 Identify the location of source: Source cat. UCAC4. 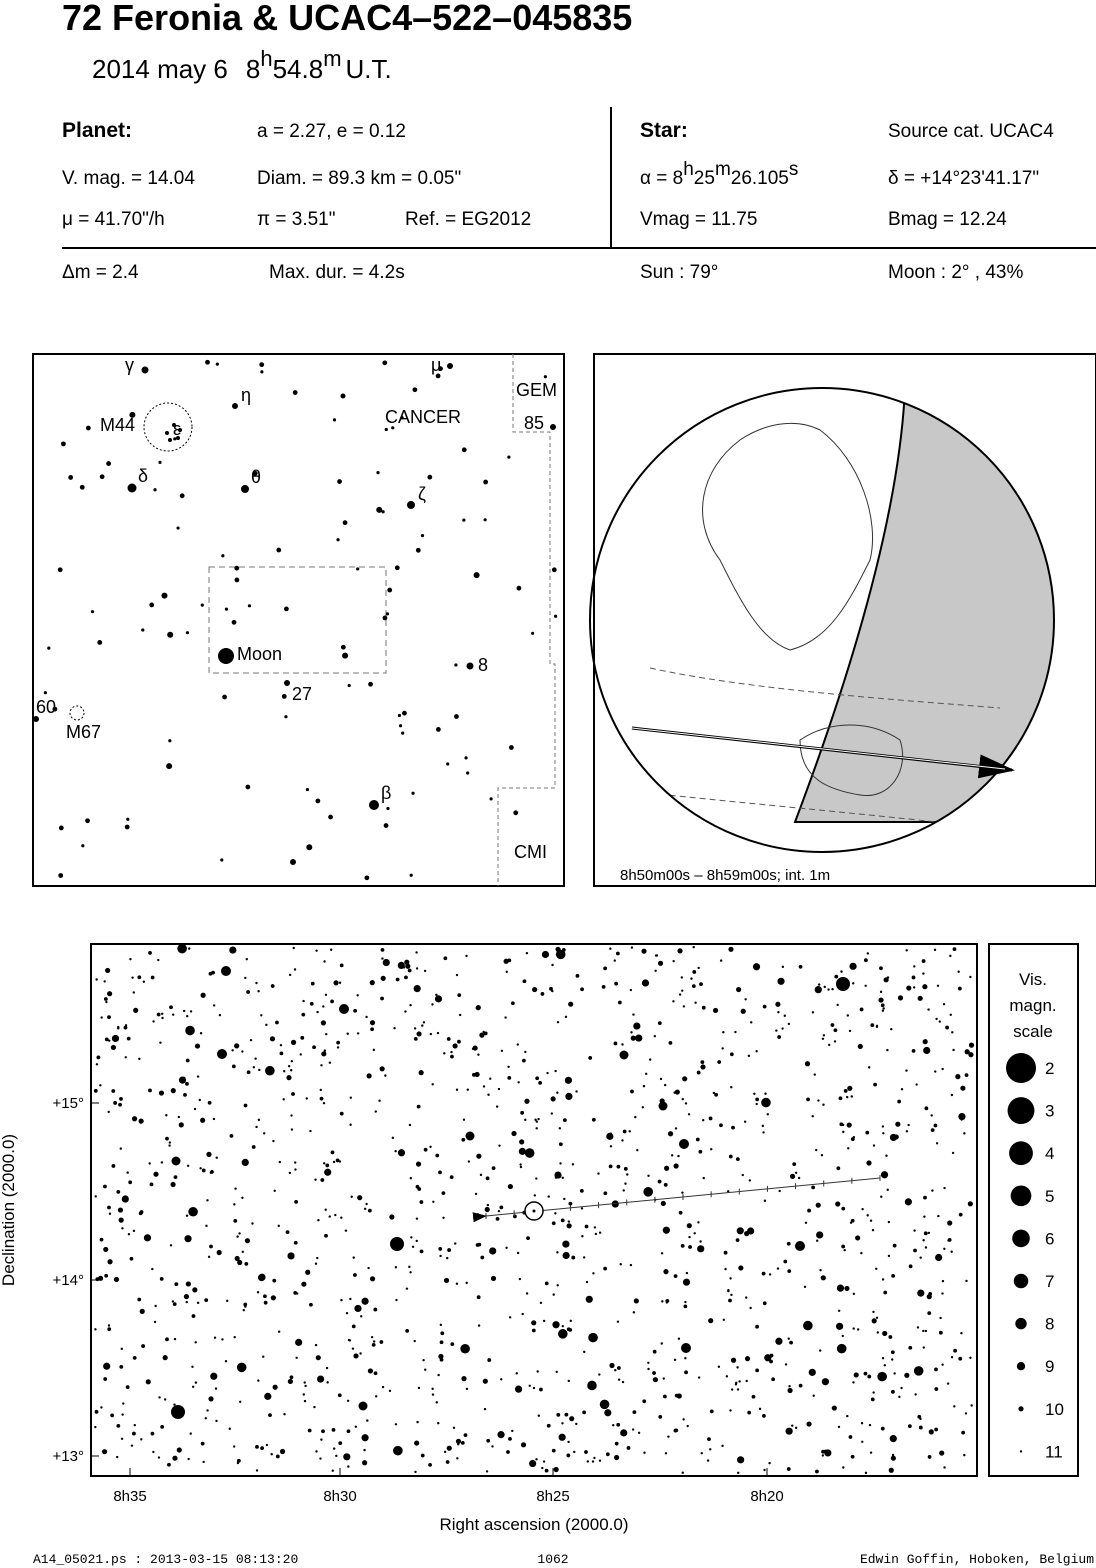
(971, 131).